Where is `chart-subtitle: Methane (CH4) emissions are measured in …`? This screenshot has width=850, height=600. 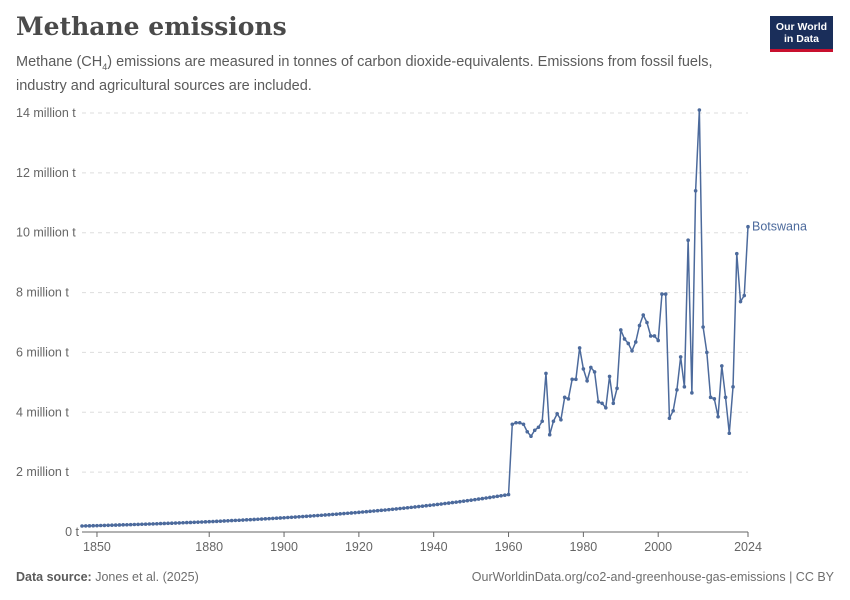 chart-subtitle: Methane (CH4) emissions are measured in … is located at coordinates (381, 74).